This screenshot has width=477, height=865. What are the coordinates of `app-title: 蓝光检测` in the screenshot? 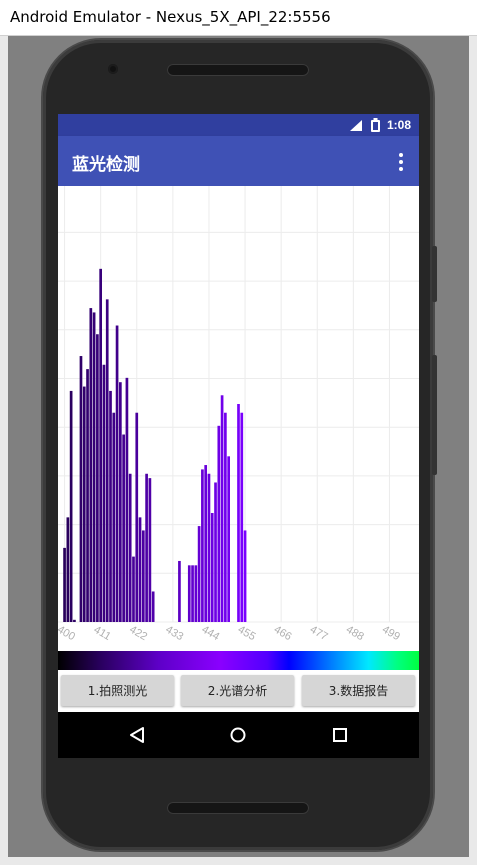 It's located at (106, 165).